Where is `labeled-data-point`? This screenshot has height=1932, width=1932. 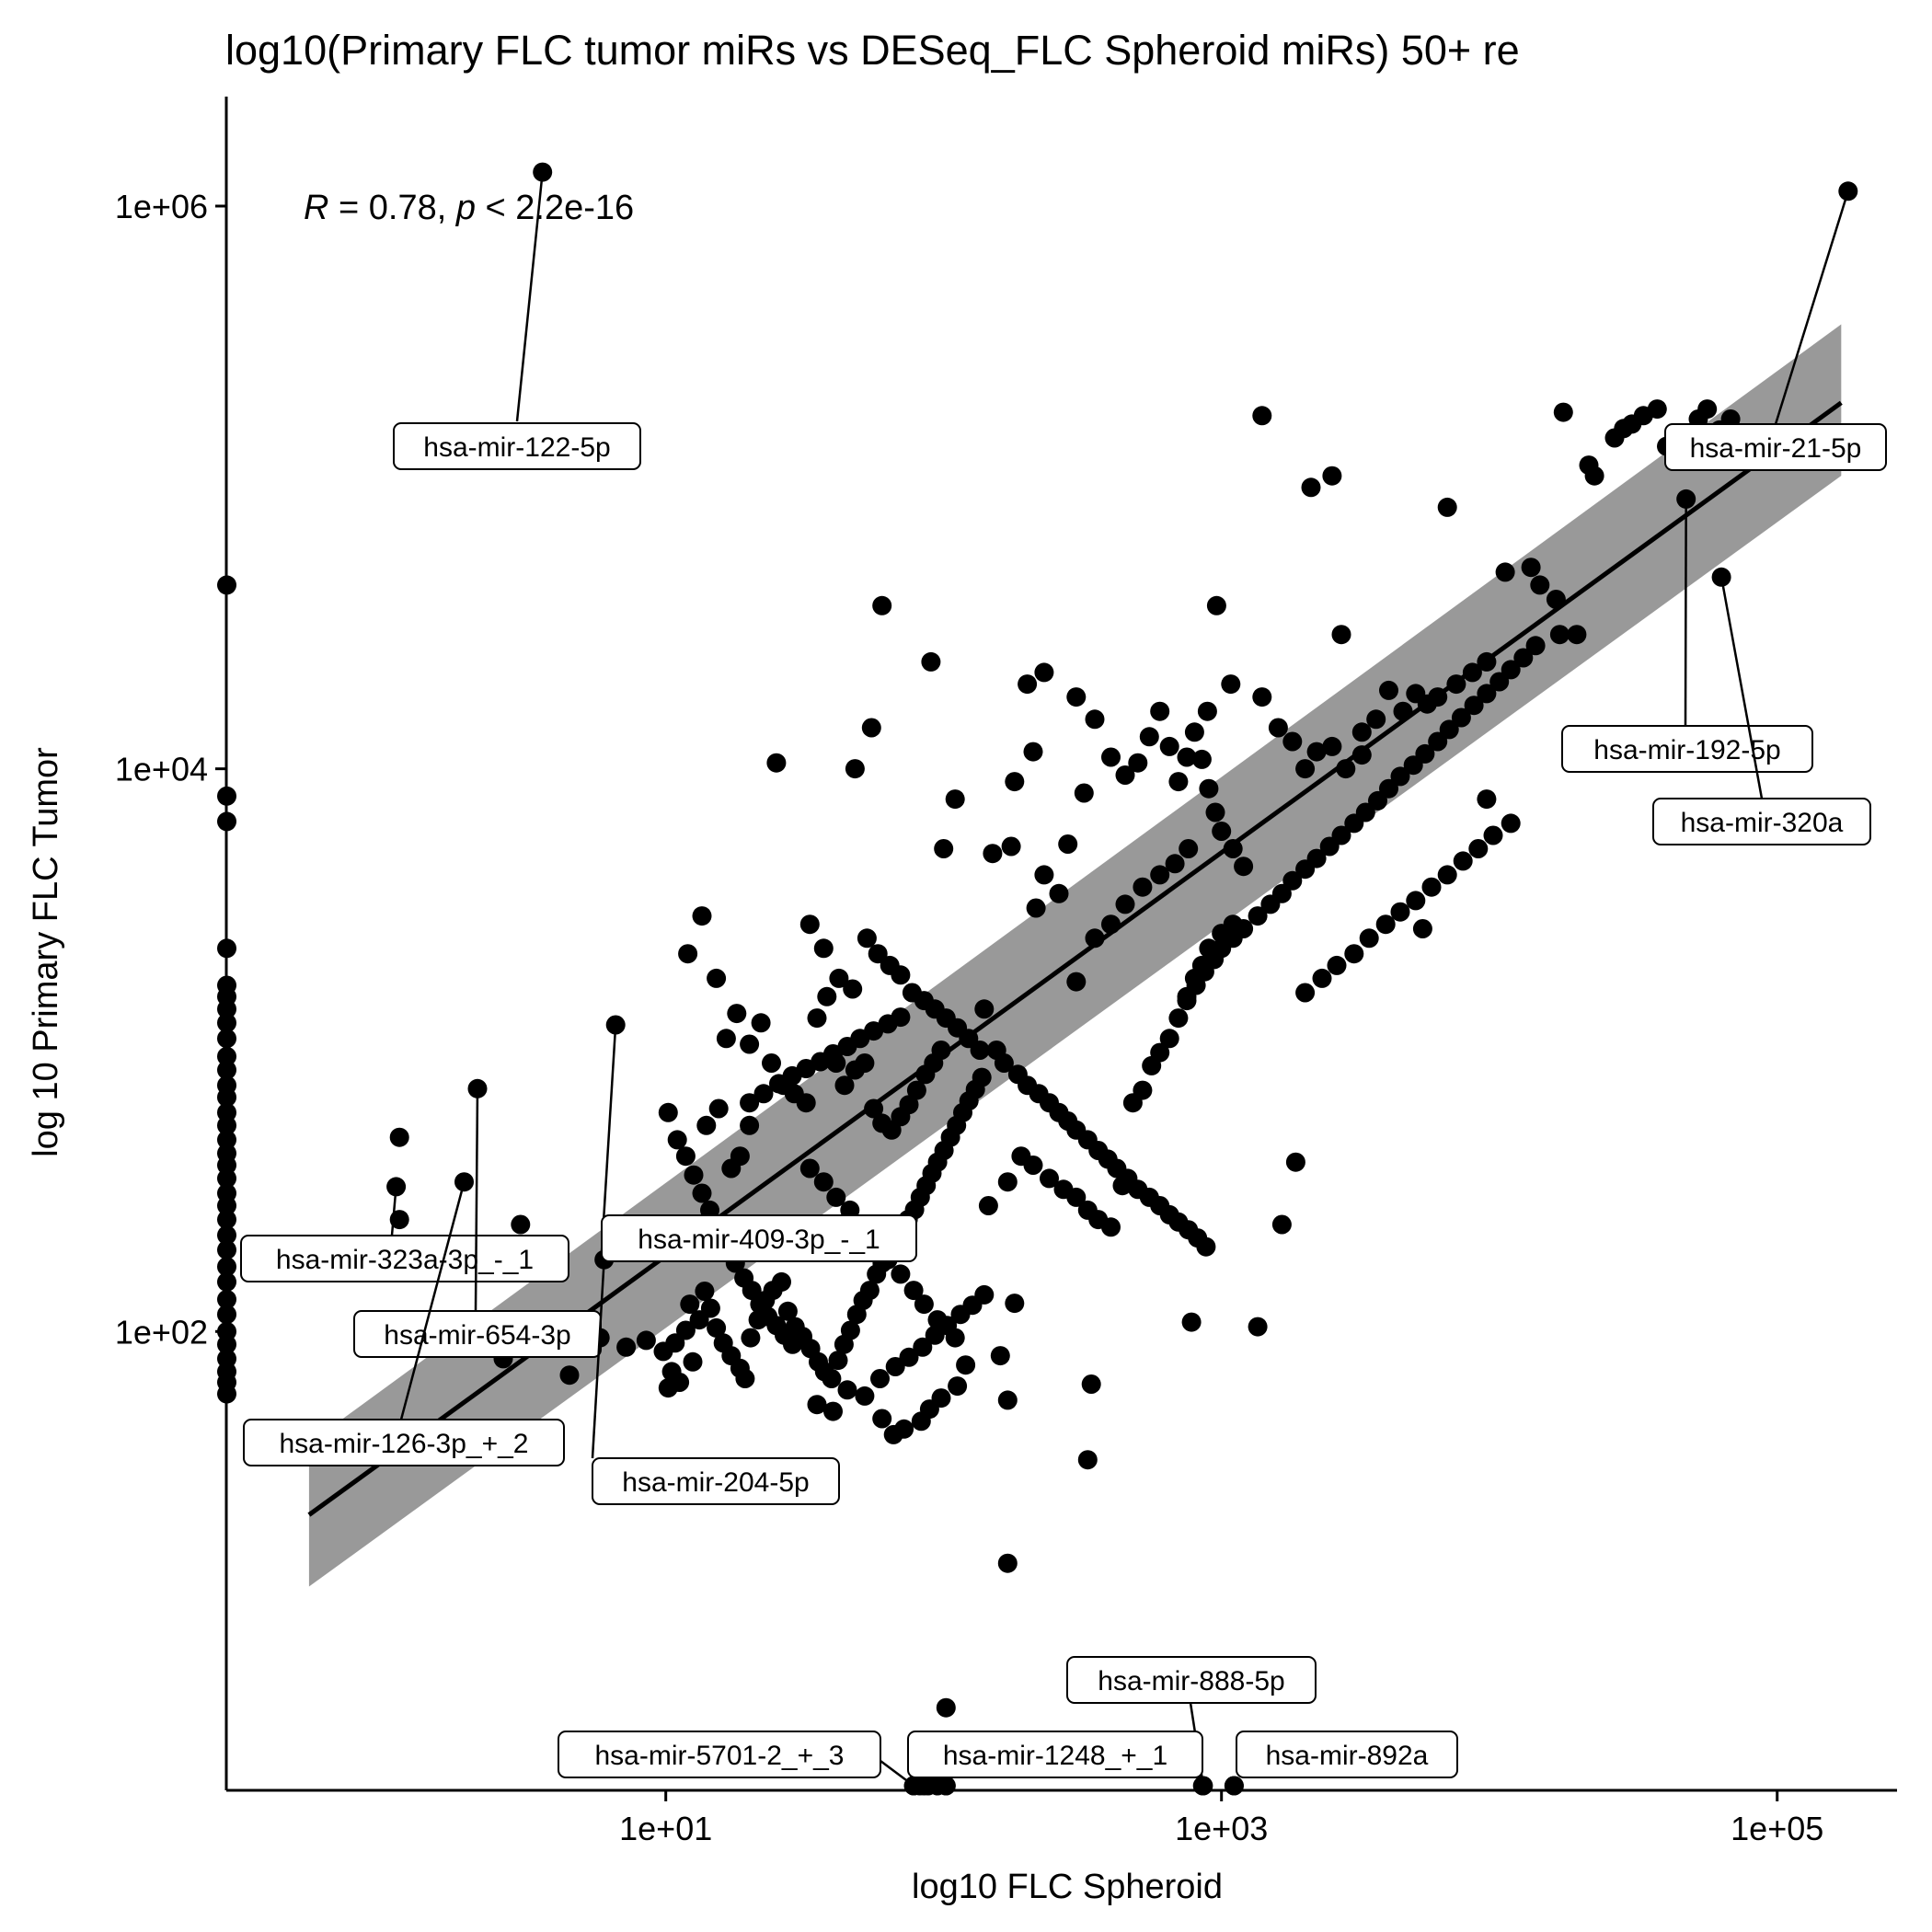
labeled-data-point is located at coordinates (1721, 577).